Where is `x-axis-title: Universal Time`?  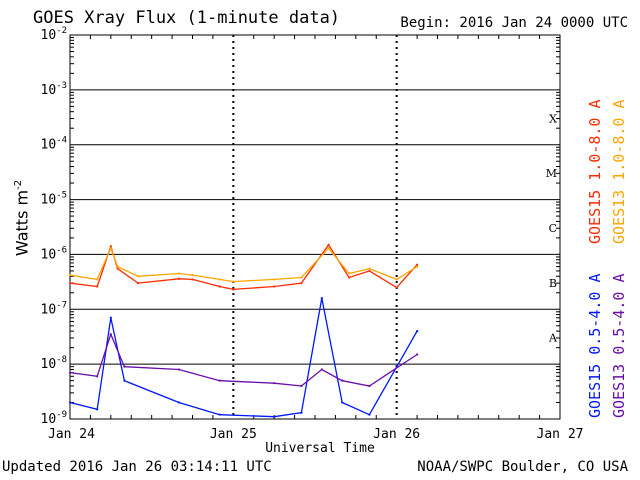
x-axis-title: Universal Time is located at coordinates (320, 448).